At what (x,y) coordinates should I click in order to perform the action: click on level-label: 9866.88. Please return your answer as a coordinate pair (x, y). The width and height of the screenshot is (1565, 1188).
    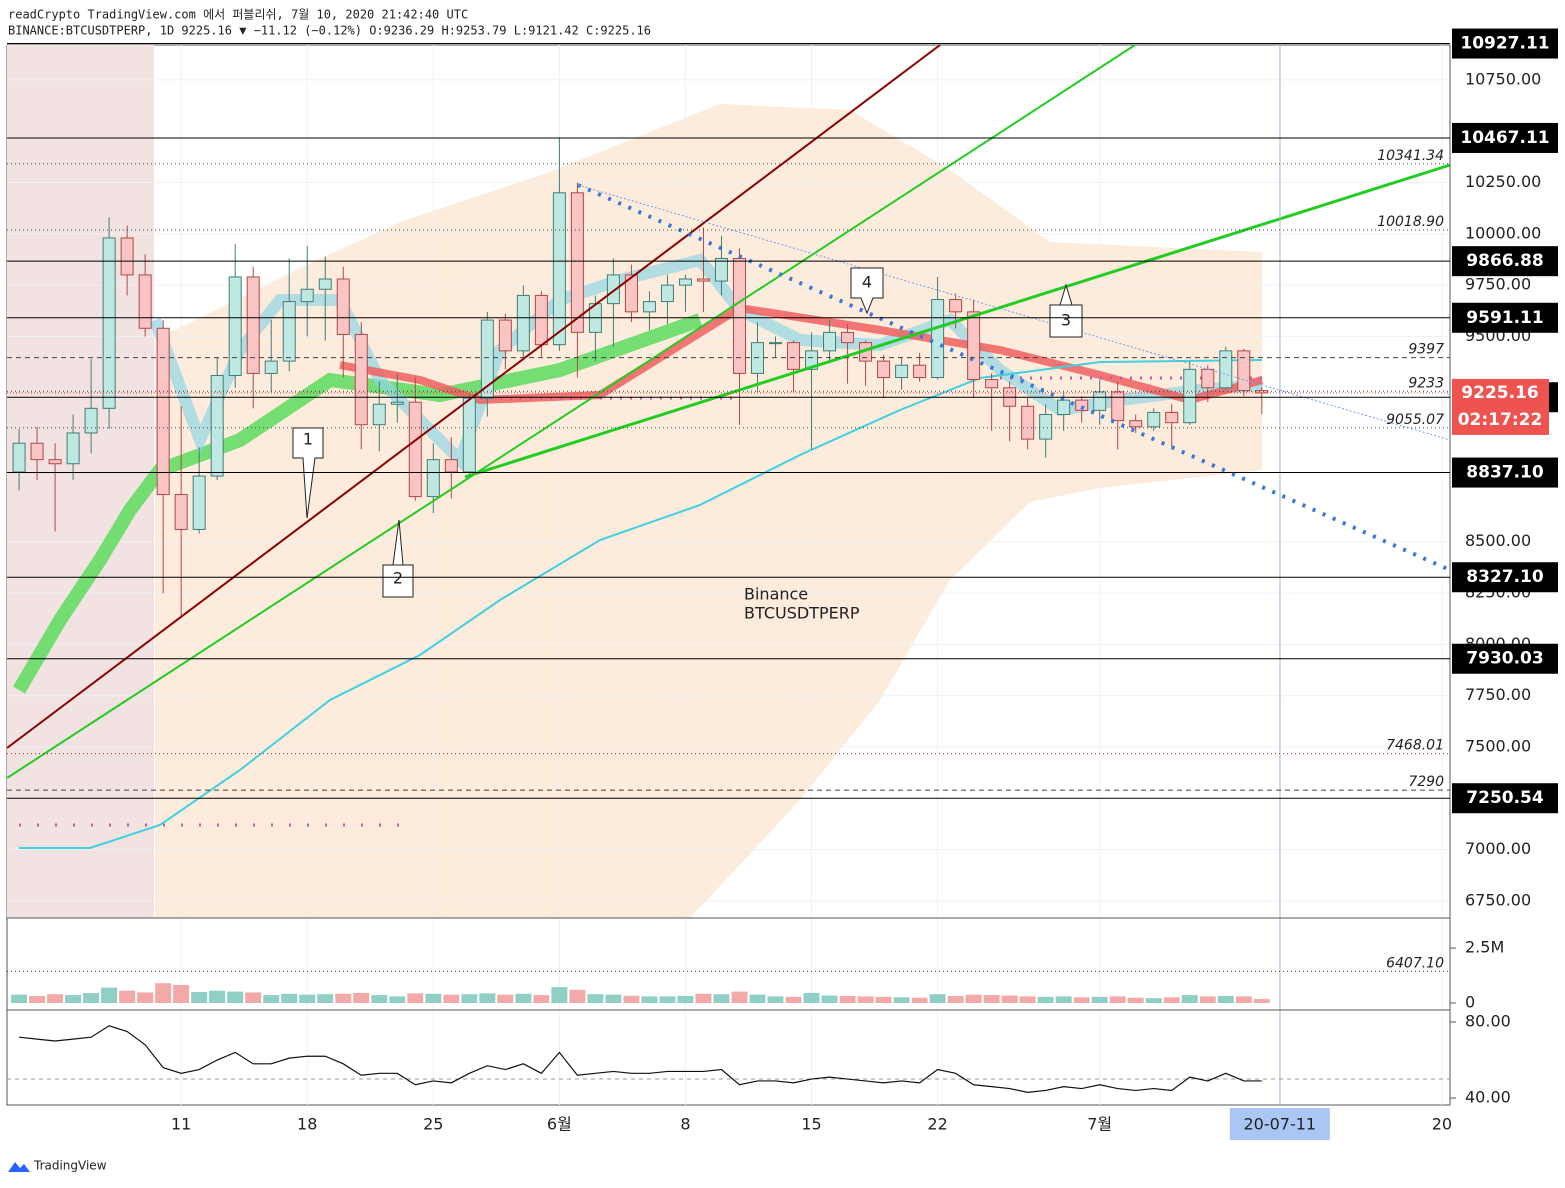
    Looking at the image, I should click on (1504, 261).